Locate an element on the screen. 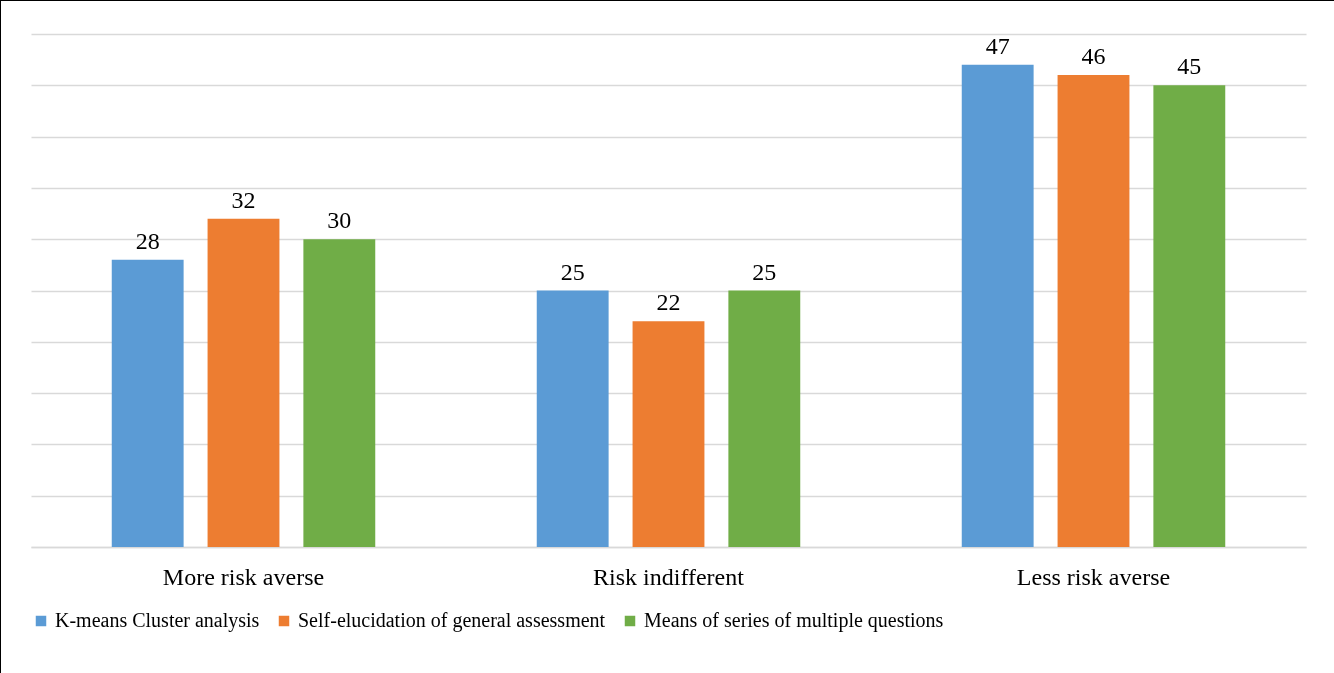  x-tick-label: More risk averse is located at coordinates (243, 576).